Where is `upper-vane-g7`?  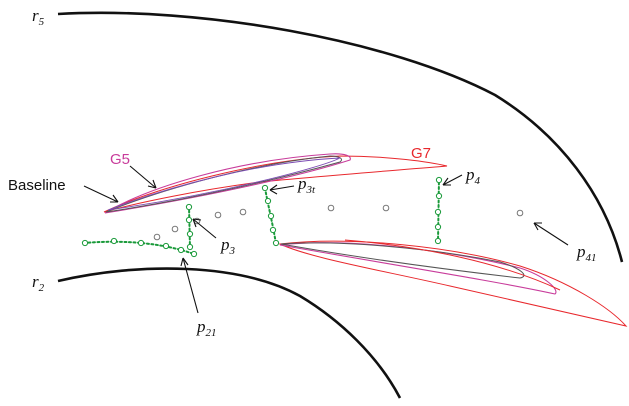
upper-vane-g7 is located at coordinates (275, 184).